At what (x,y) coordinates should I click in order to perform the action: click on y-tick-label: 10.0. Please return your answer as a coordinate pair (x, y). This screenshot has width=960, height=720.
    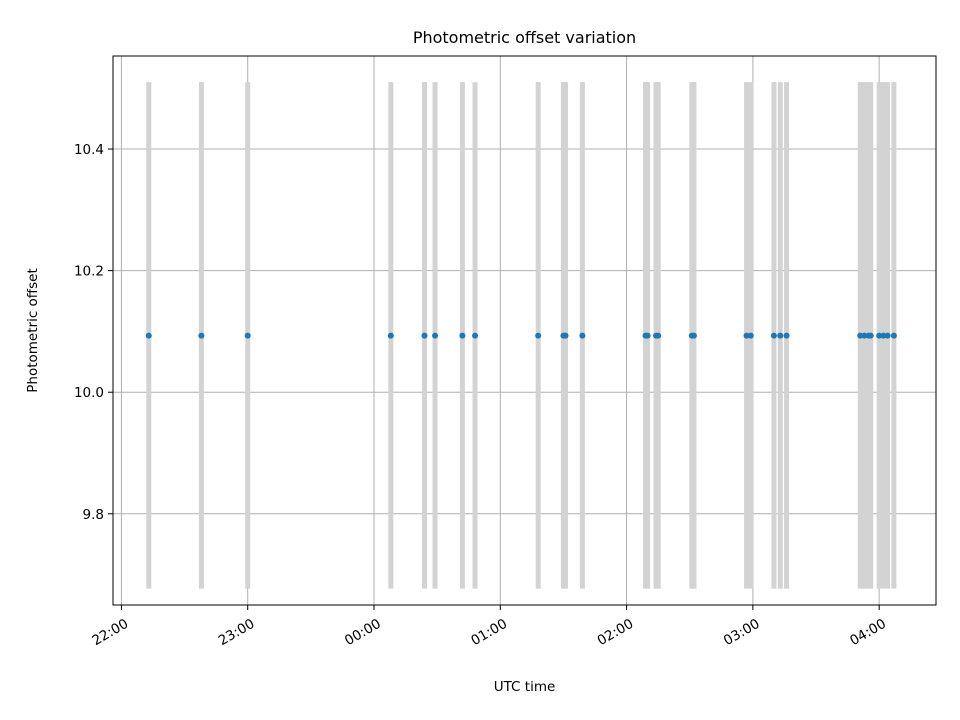
    Looking at the image, I should click on (89, 393).